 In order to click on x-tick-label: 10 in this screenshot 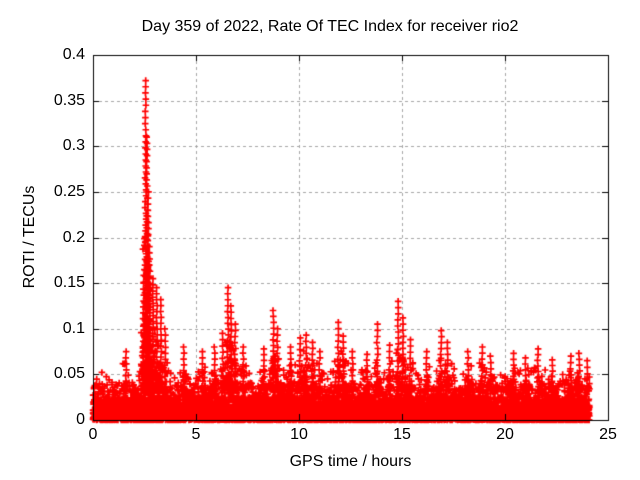, I will do `click(299, 434)`.